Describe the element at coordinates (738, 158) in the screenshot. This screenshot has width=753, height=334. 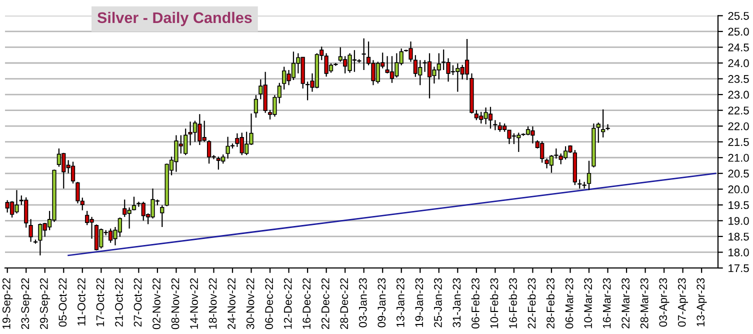
I see `y-tick-label: 21.0` at that location.